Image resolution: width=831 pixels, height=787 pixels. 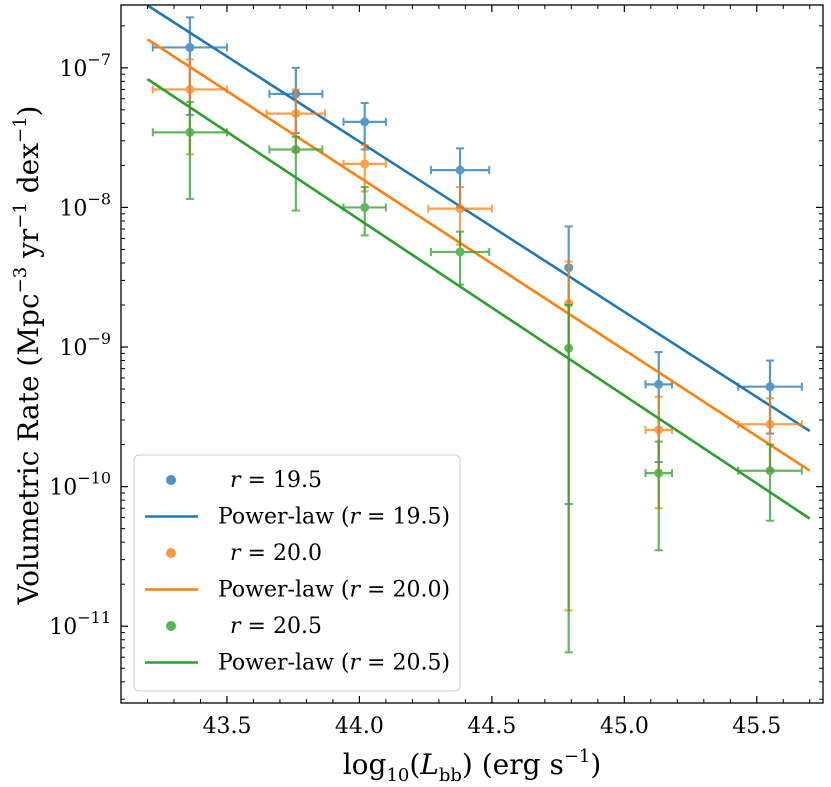 What do you see at coordinates (359, 726) in the screenshot?
I see `x-tick-label: 44.0` at bounding box center [359, 726].